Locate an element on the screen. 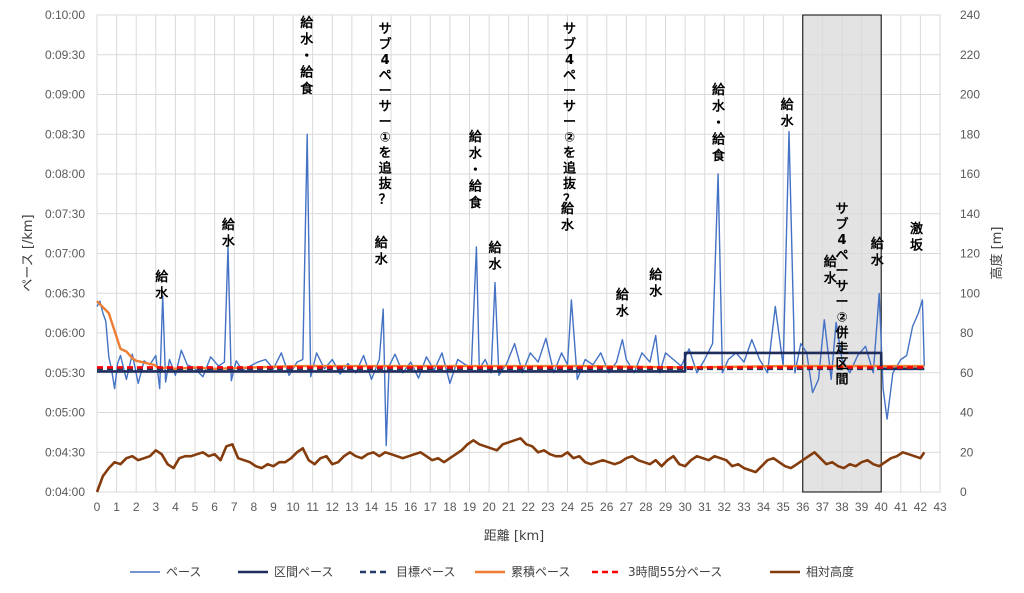 The height and width of the screenshot is (593, 1024). x-tick-label: 43 is located at coordinates (940, 507).